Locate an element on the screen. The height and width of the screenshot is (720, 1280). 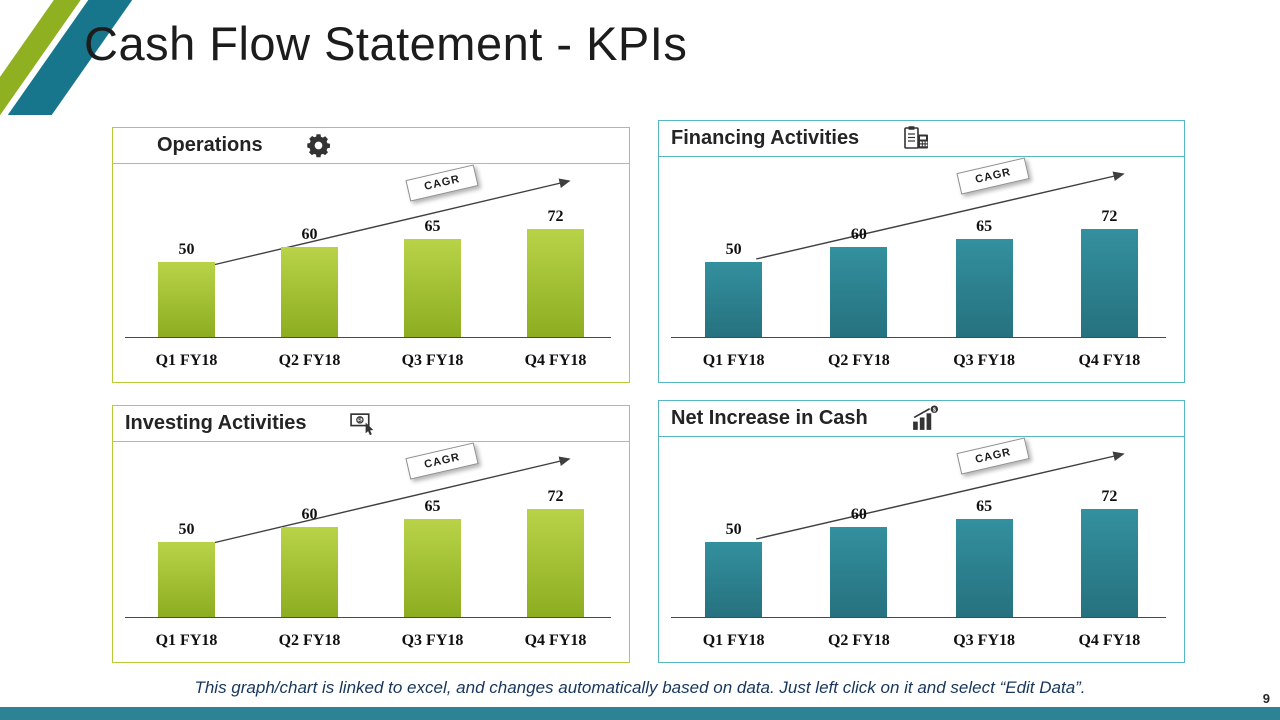
page-number: 9 is located at coordinates (1266, 698).